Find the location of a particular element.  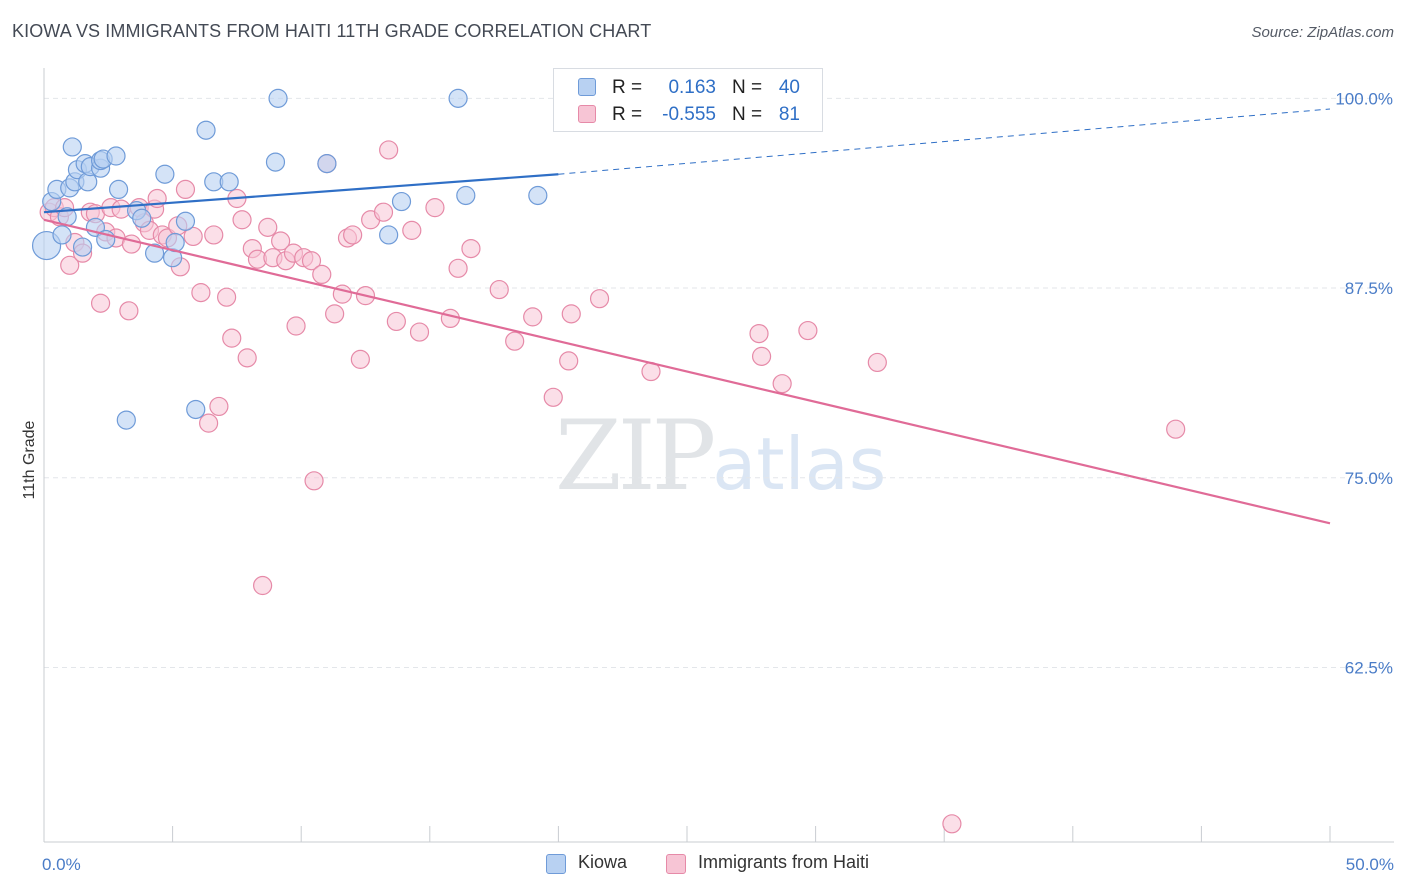

legend-r-value: 0.163 is located at coordinates (692, 87).